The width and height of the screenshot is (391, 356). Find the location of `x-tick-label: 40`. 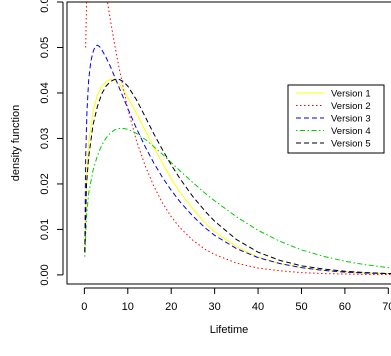

x-tick-label: 40 is located at coordinates (258, 307).